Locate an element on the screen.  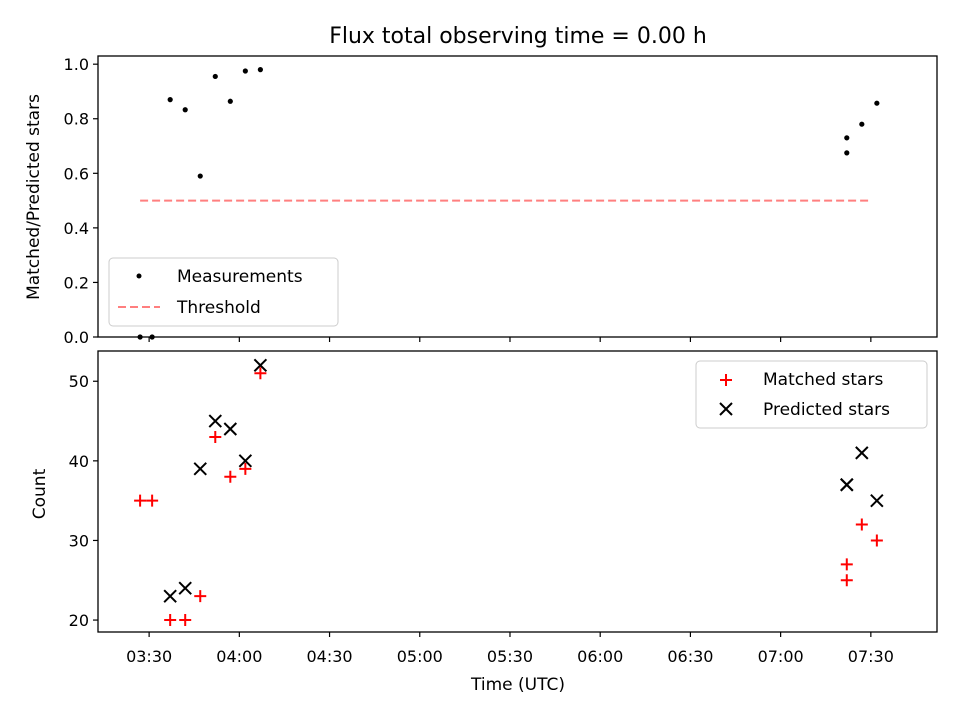
legend-predicted-marker is located at coordinates (726, 409).